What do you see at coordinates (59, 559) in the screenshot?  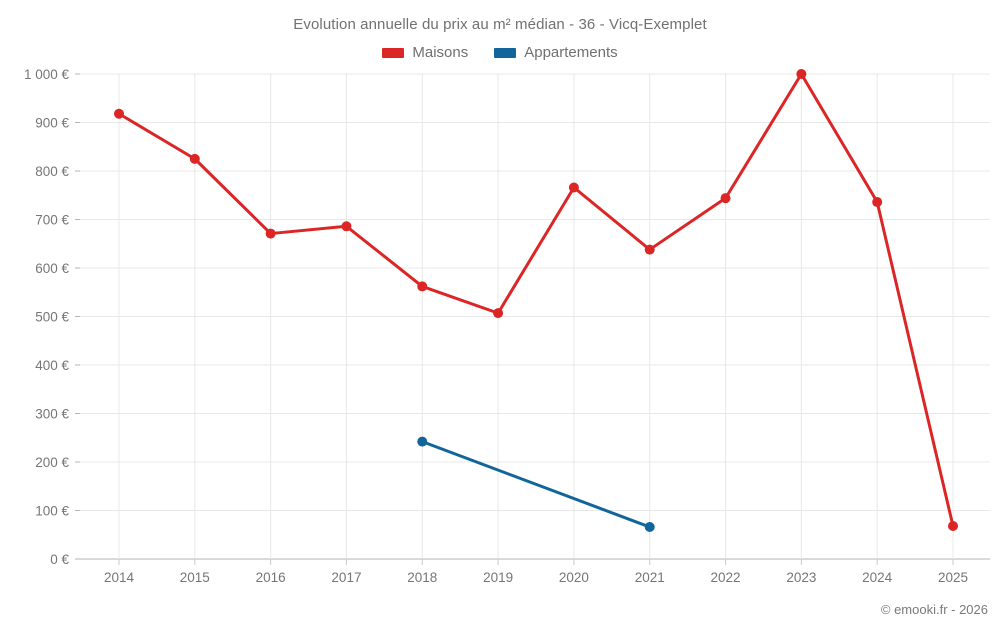 I see `y-axis-tick-label: 0 €` at bounding box center [59, 559].